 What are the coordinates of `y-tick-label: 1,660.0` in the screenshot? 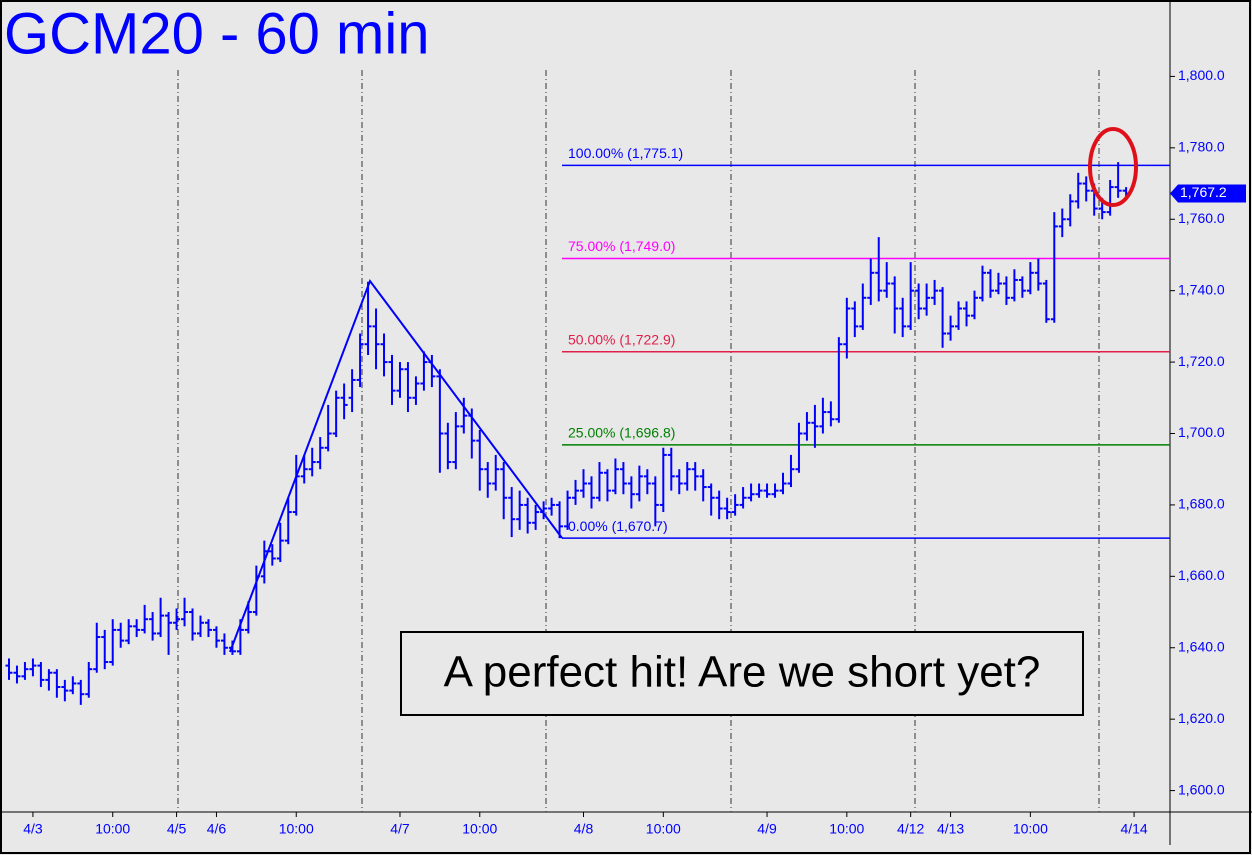 It's located at (1201, 575).